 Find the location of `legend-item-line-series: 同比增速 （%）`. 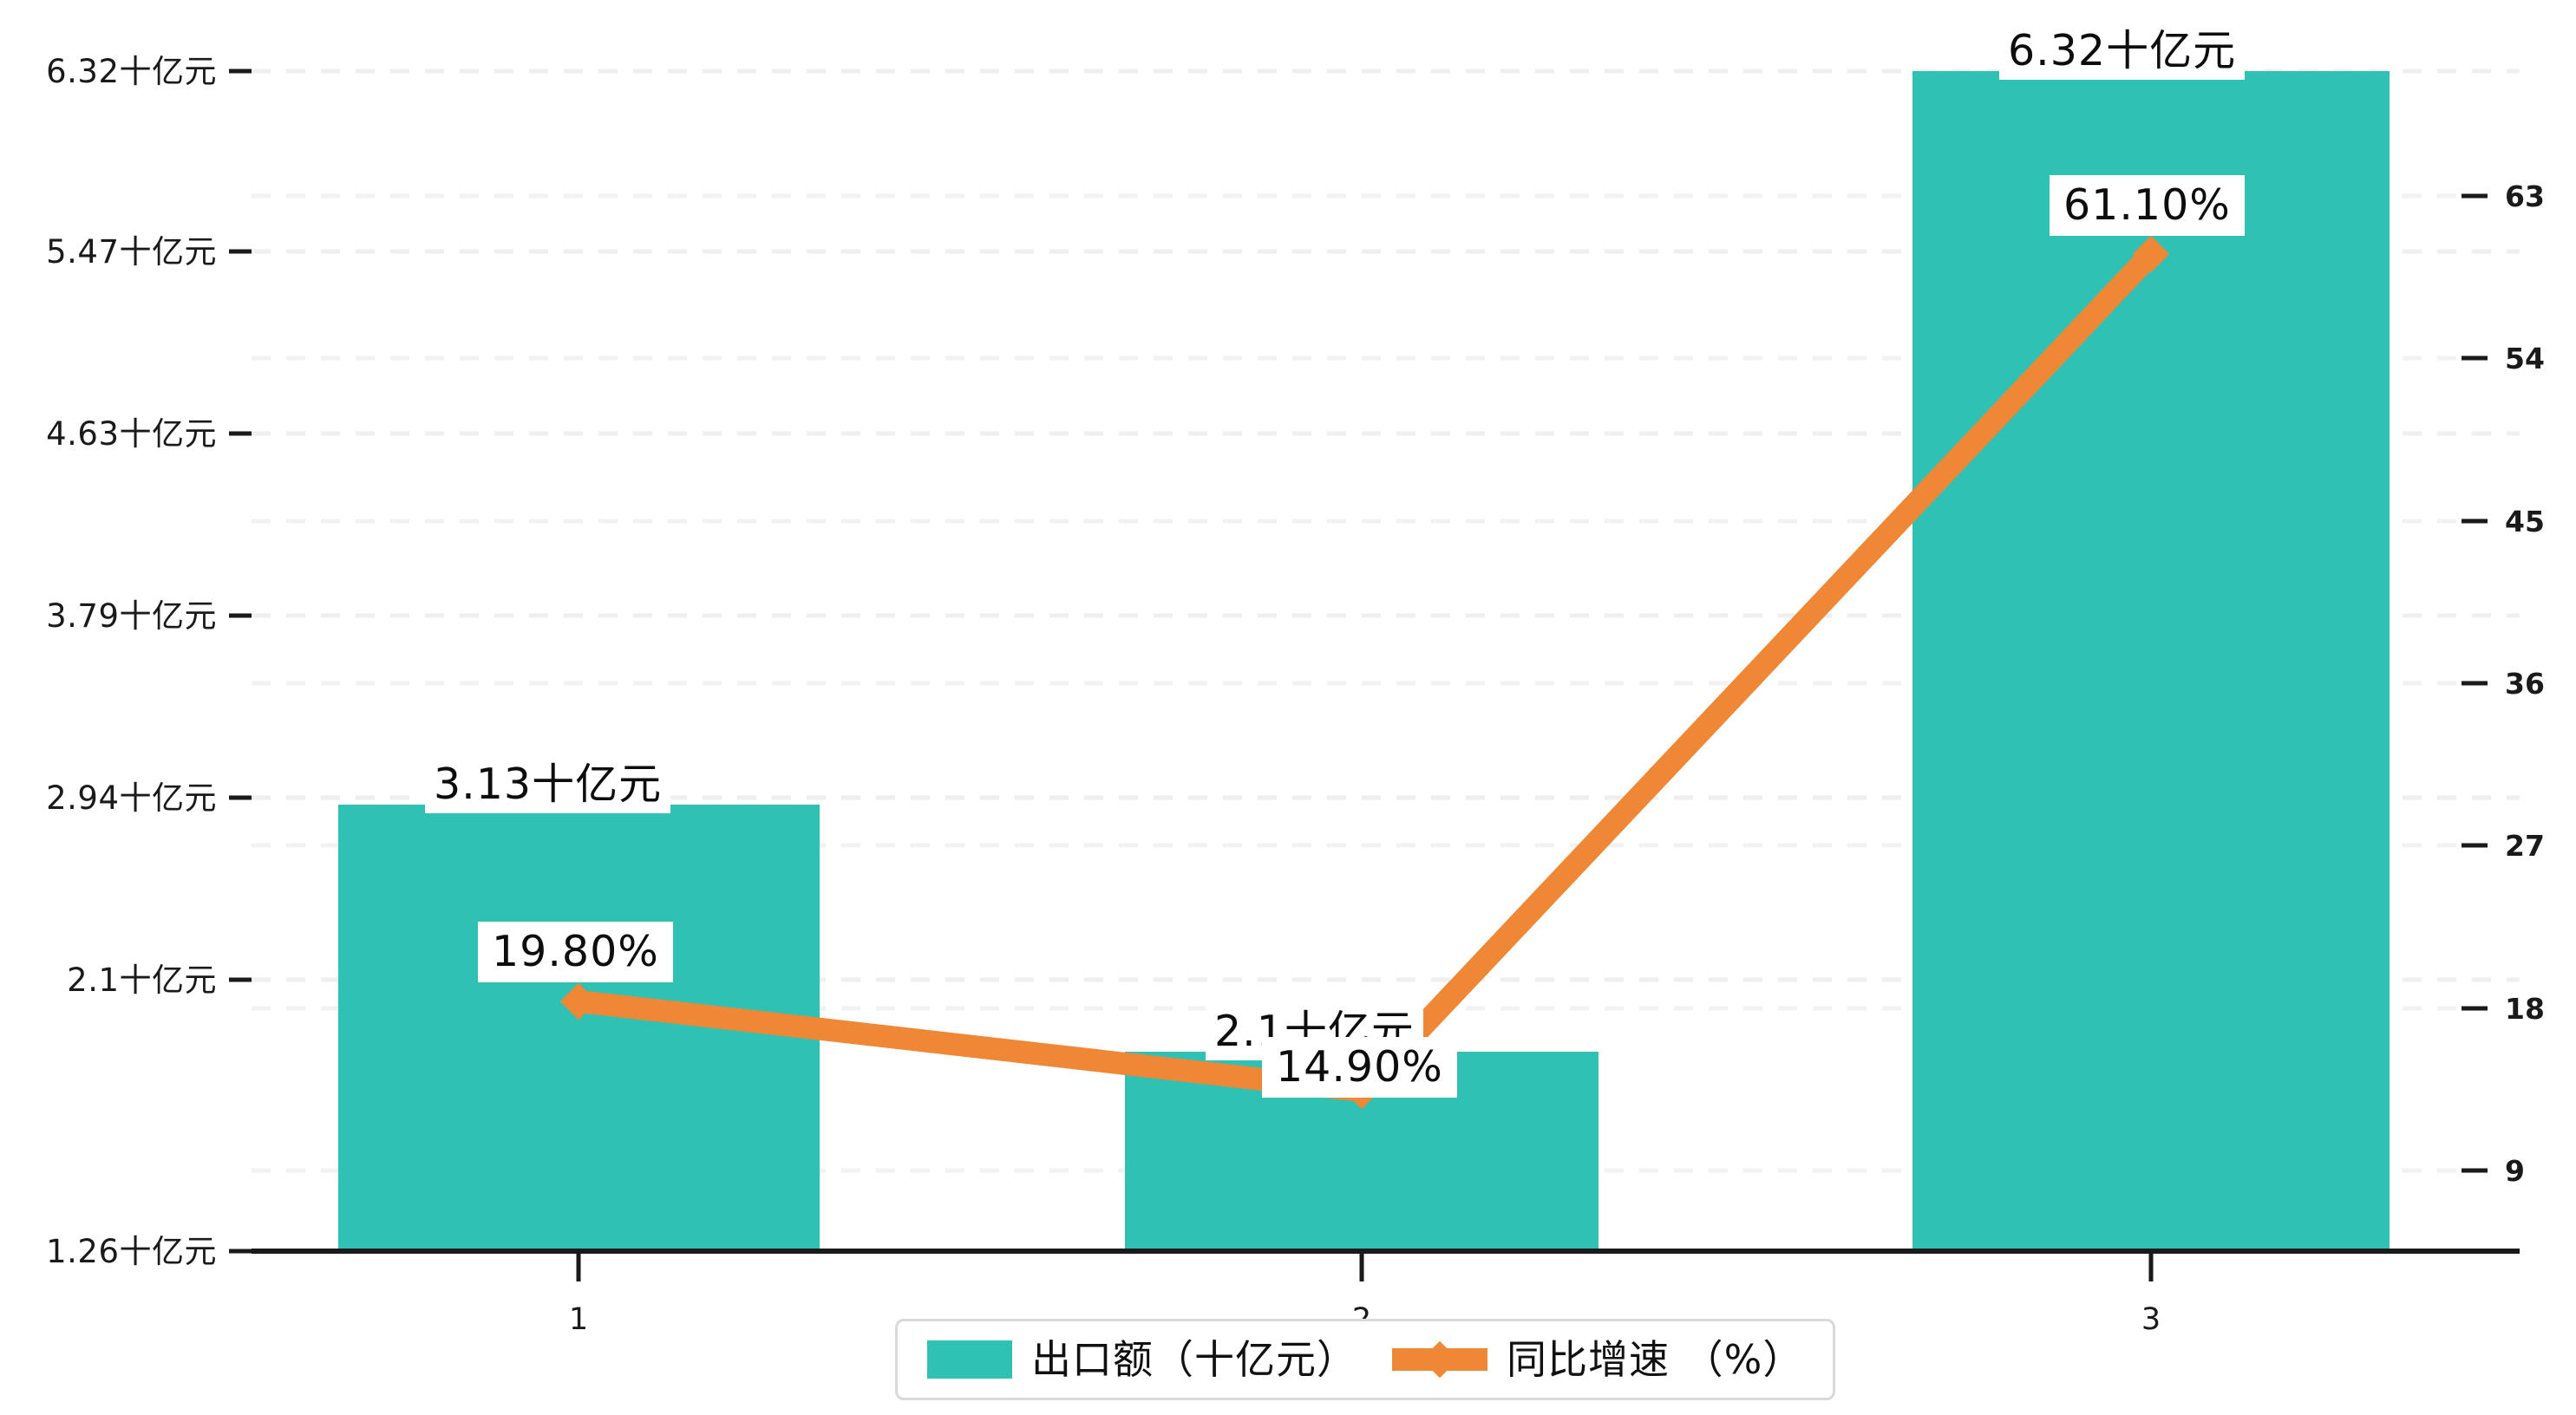

legend-item-line-series: 同比增速 （%） is located at coordinates (1597, 1359).